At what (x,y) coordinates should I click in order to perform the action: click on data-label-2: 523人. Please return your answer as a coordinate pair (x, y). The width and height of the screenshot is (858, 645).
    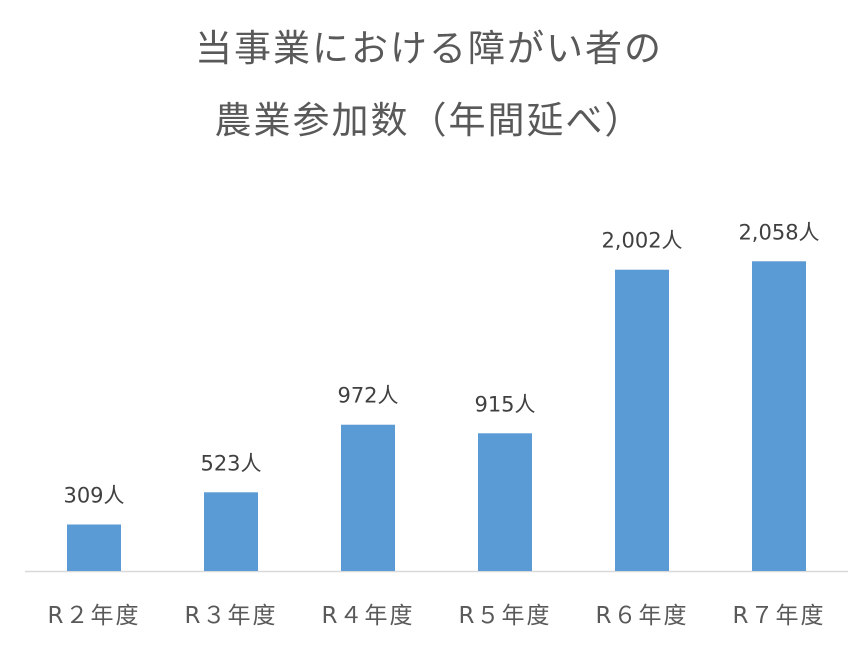
    Looking at the image, I should click on (230, 463).